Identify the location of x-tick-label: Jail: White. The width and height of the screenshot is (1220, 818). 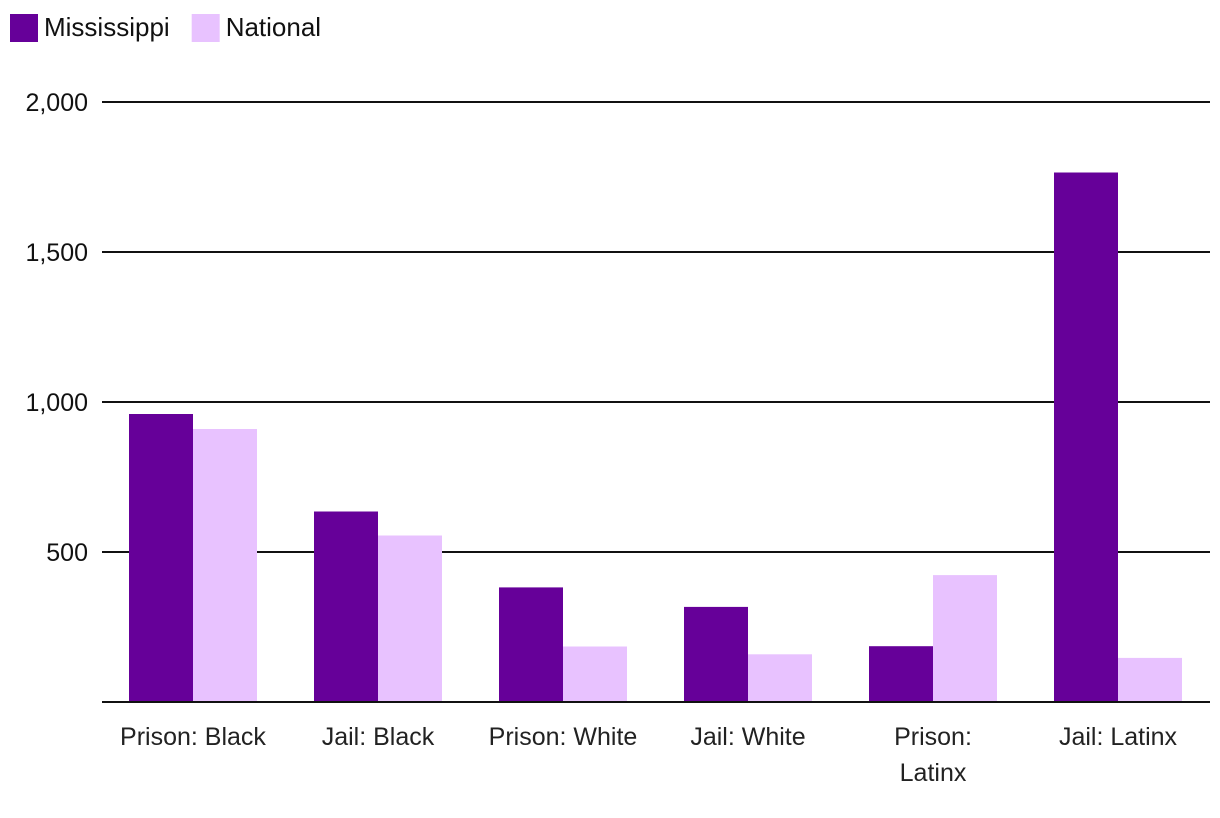
(747, 737).